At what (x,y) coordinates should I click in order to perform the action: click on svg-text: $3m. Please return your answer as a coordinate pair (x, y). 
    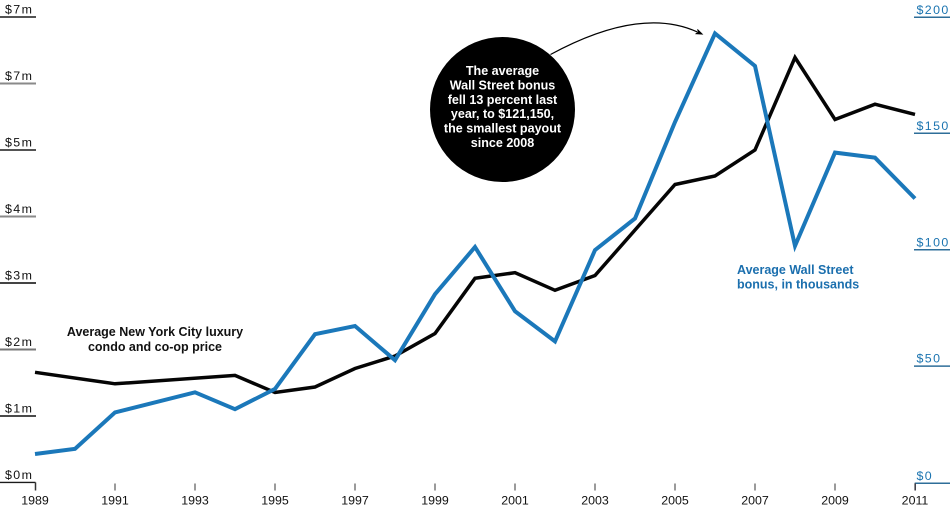
    Looking at the image, I should click on (19, 276).